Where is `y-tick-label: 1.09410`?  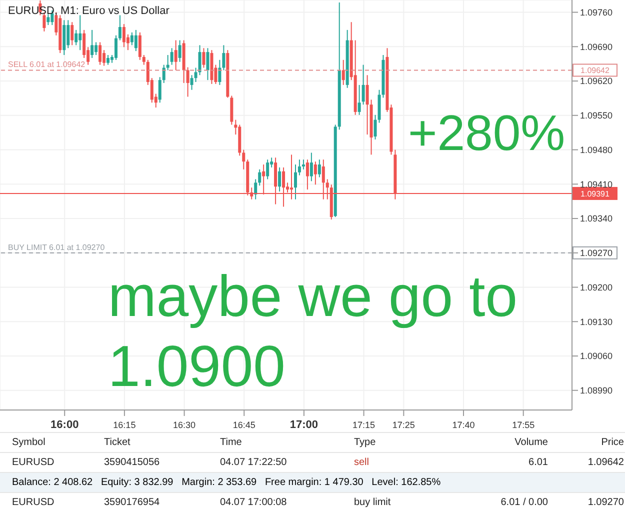 y-tick-label: 1.09410 is located at coordinates (596, 184).